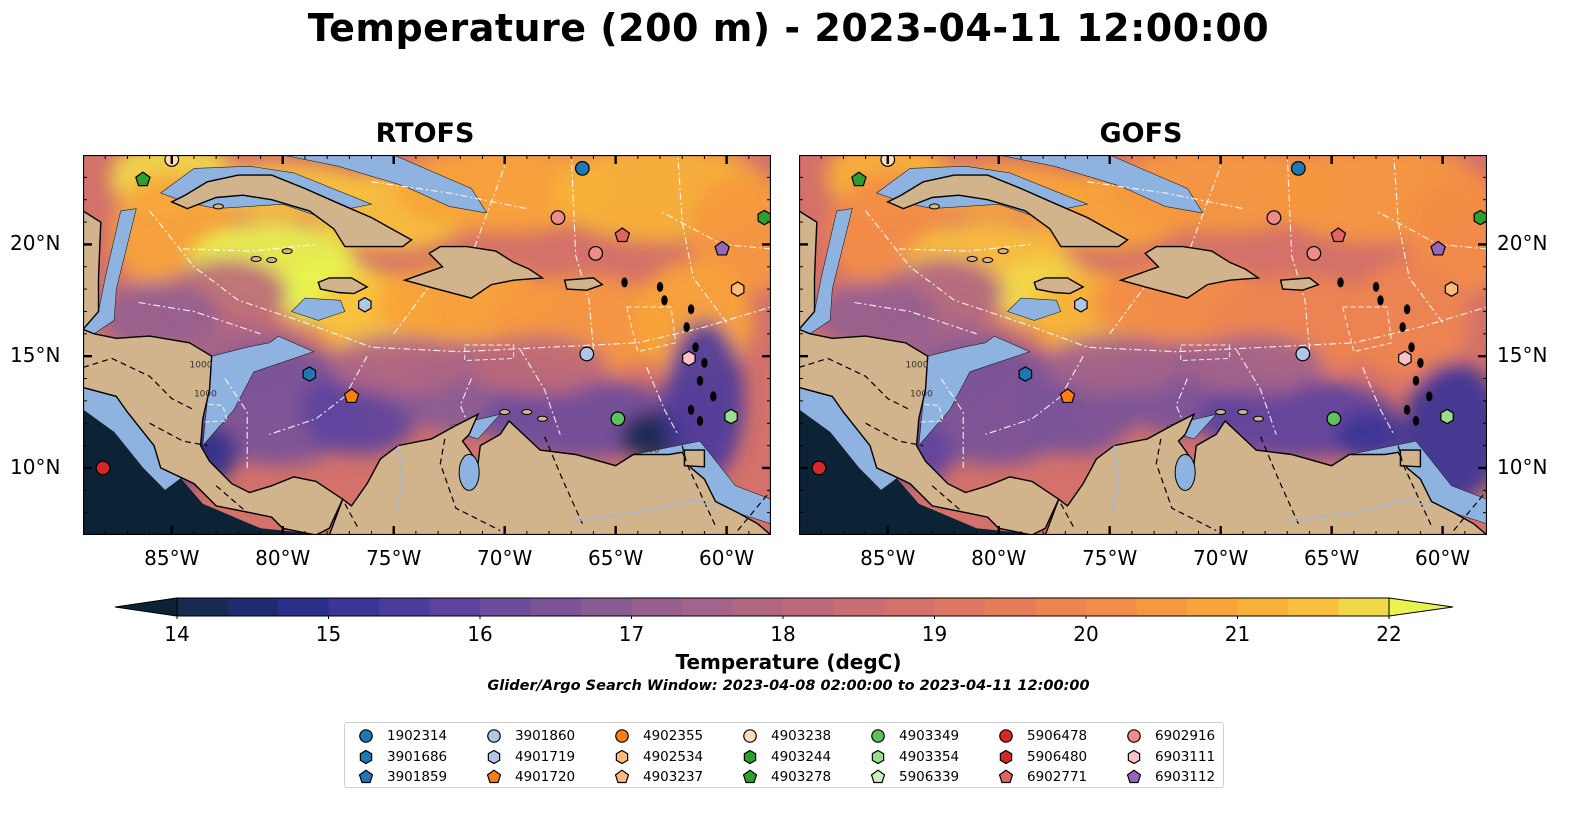 The height and width of the screenshot is (827, 1577). What do you see at coordinates (801, 736) in the screenshot?
I see `legend-label: 4903238` at bounding box center [801, 736].